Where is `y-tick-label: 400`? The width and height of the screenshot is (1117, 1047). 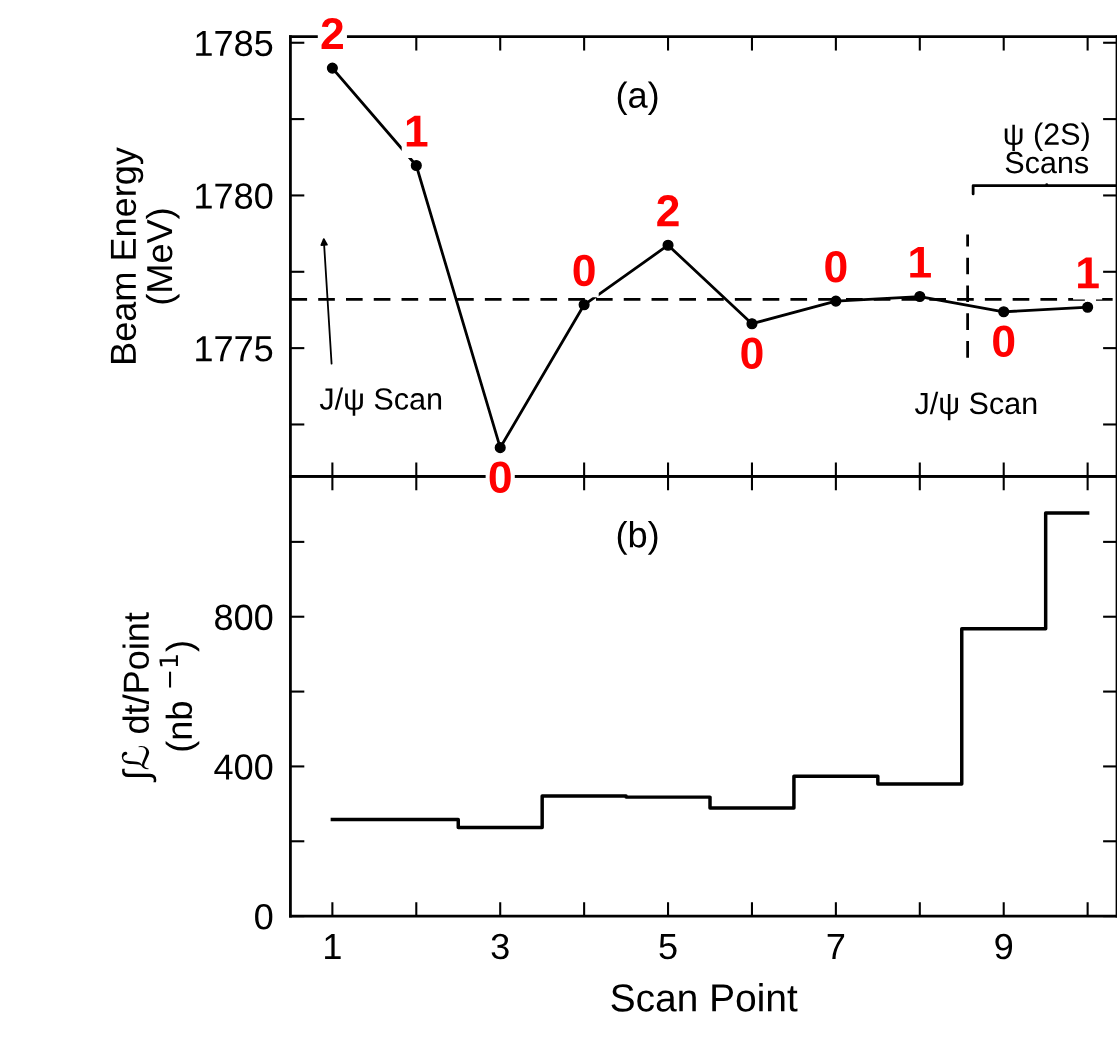 y-tick-label: 400 is located at coordinates (243, 767).